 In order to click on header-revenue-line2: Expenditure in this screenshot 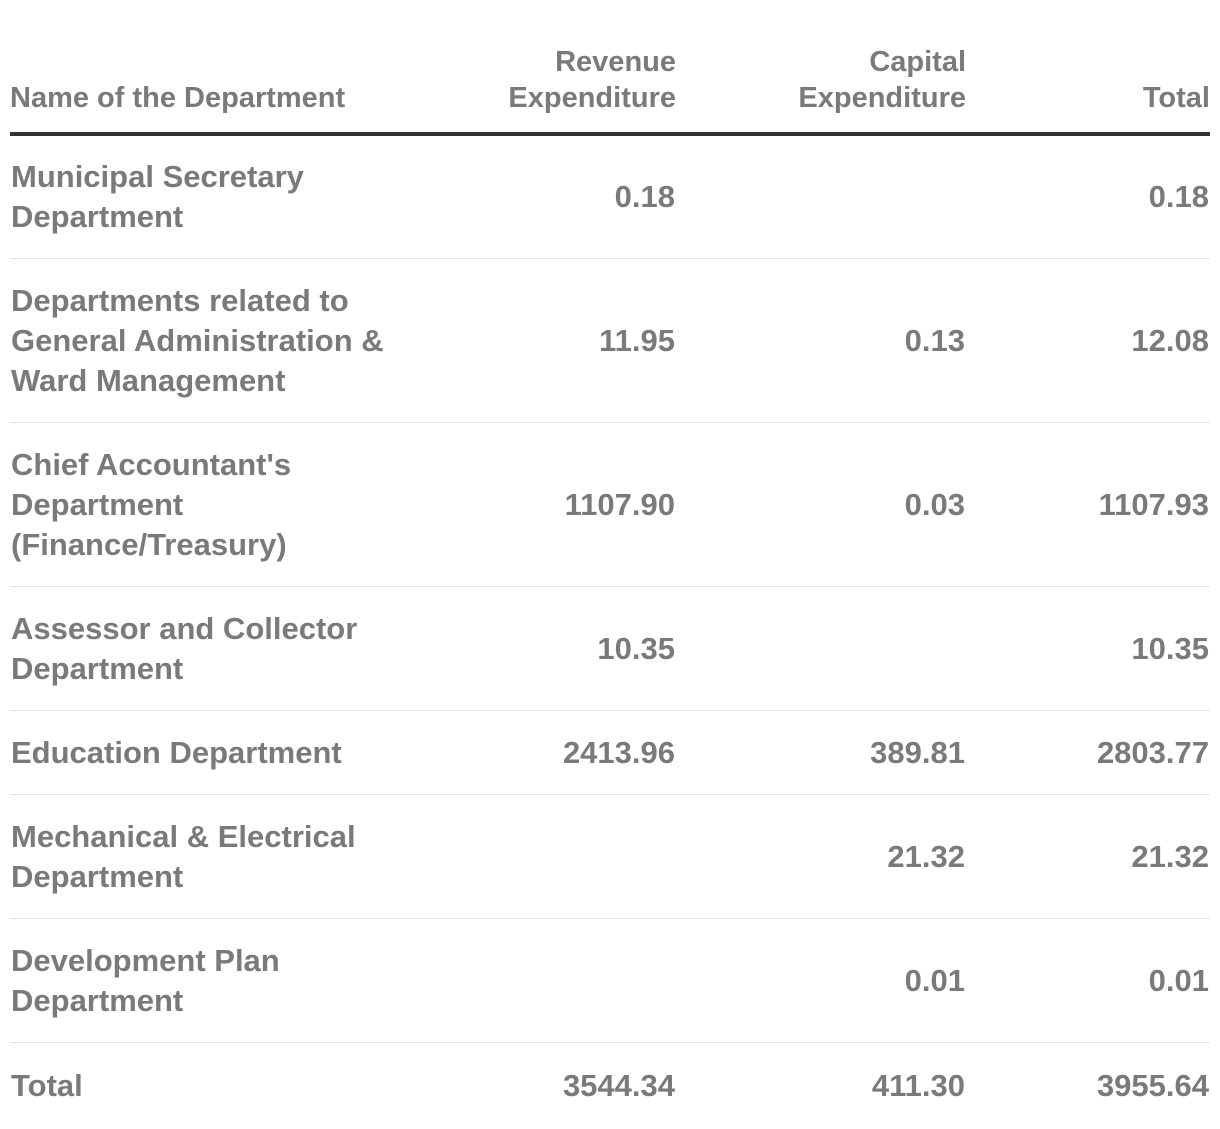, I will do `click(553, 98)`.